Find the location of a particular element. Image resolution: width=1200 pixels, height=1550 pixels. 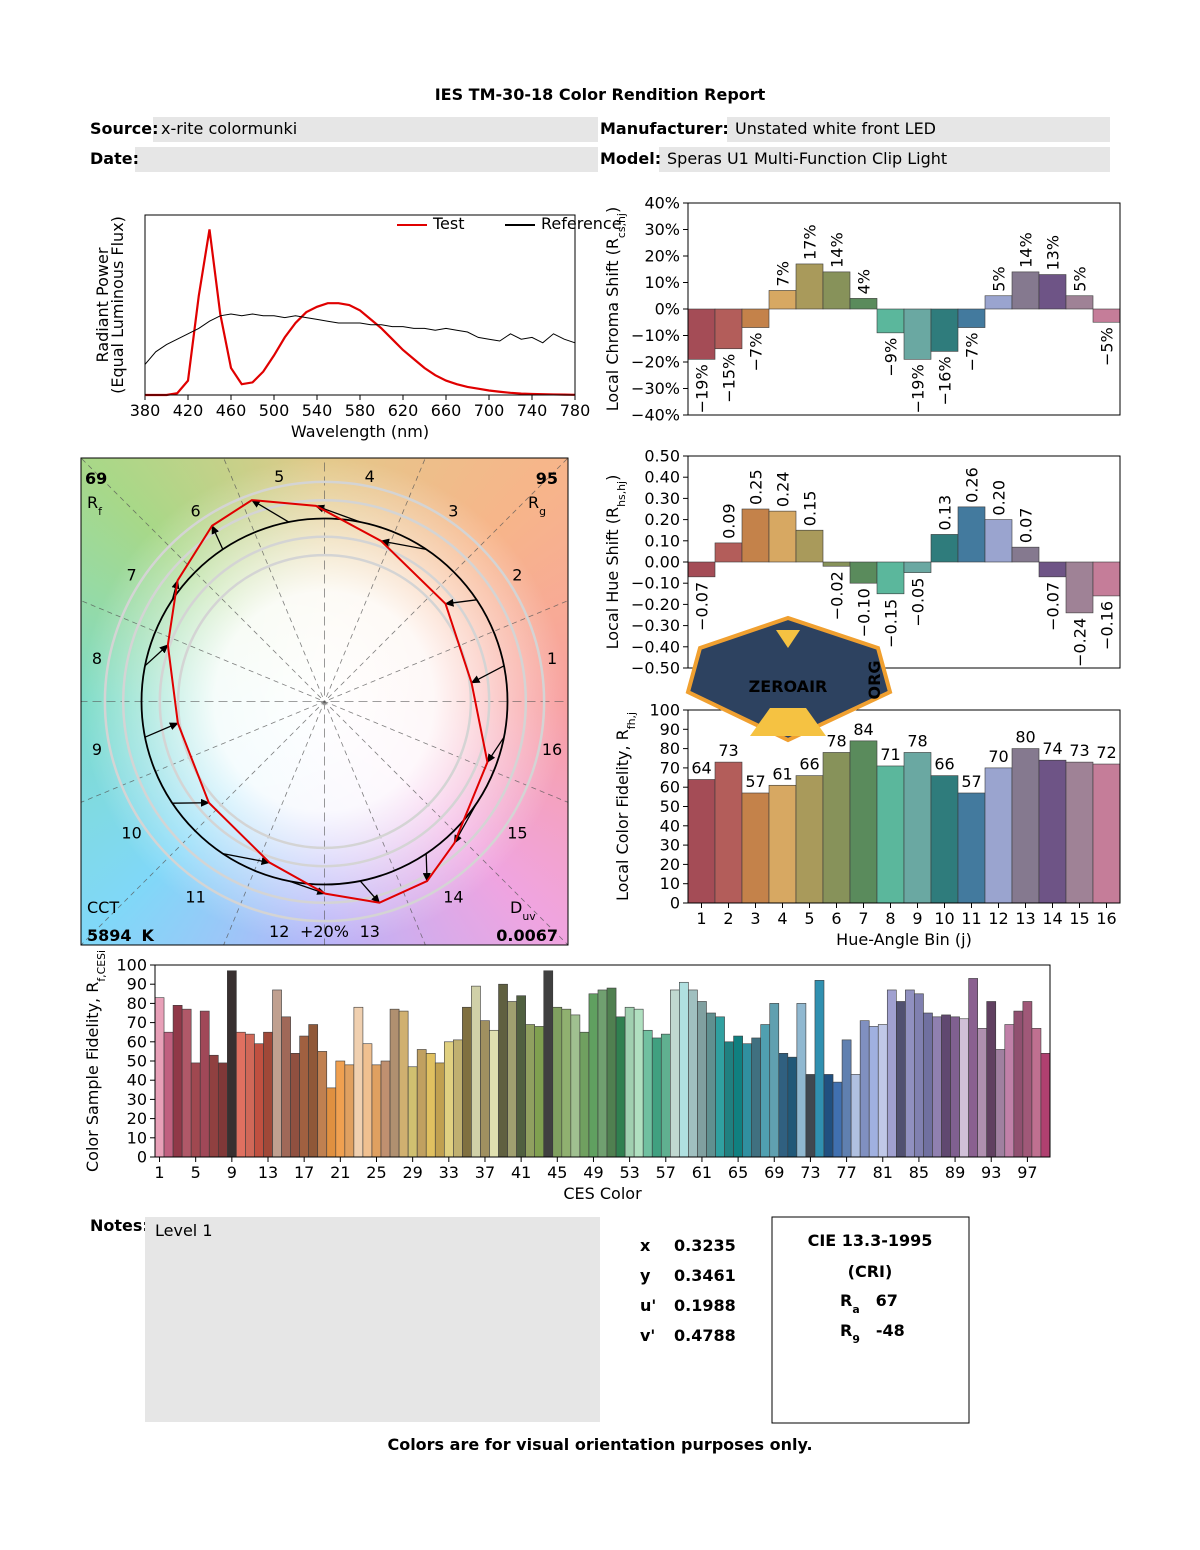

hue-bin-divider is located at coordinates (324, 701).